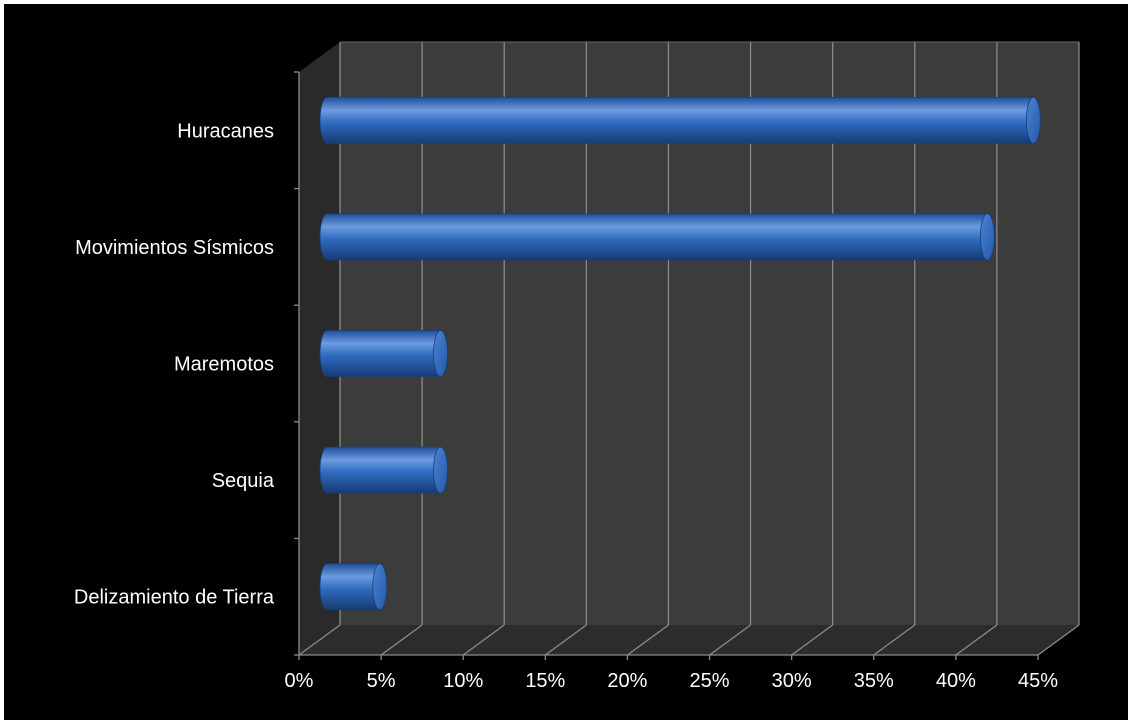 The image size is (1132, 724). Describe the element at coordinates (627, 681) in the screenshot. I see `x-tick-label: 20%` at that location.